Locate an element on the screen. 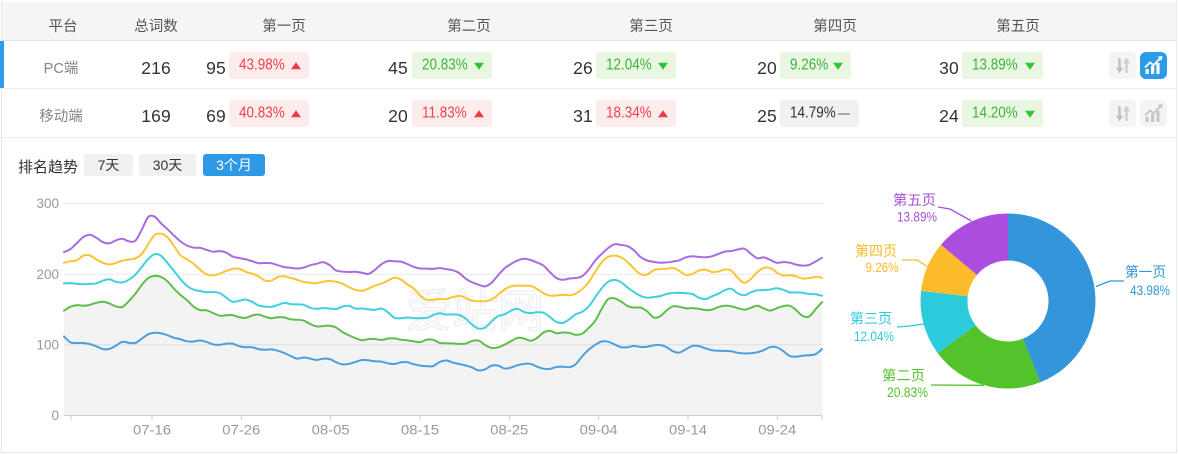  svg-text: 300 is located at coordinates (47, 203).